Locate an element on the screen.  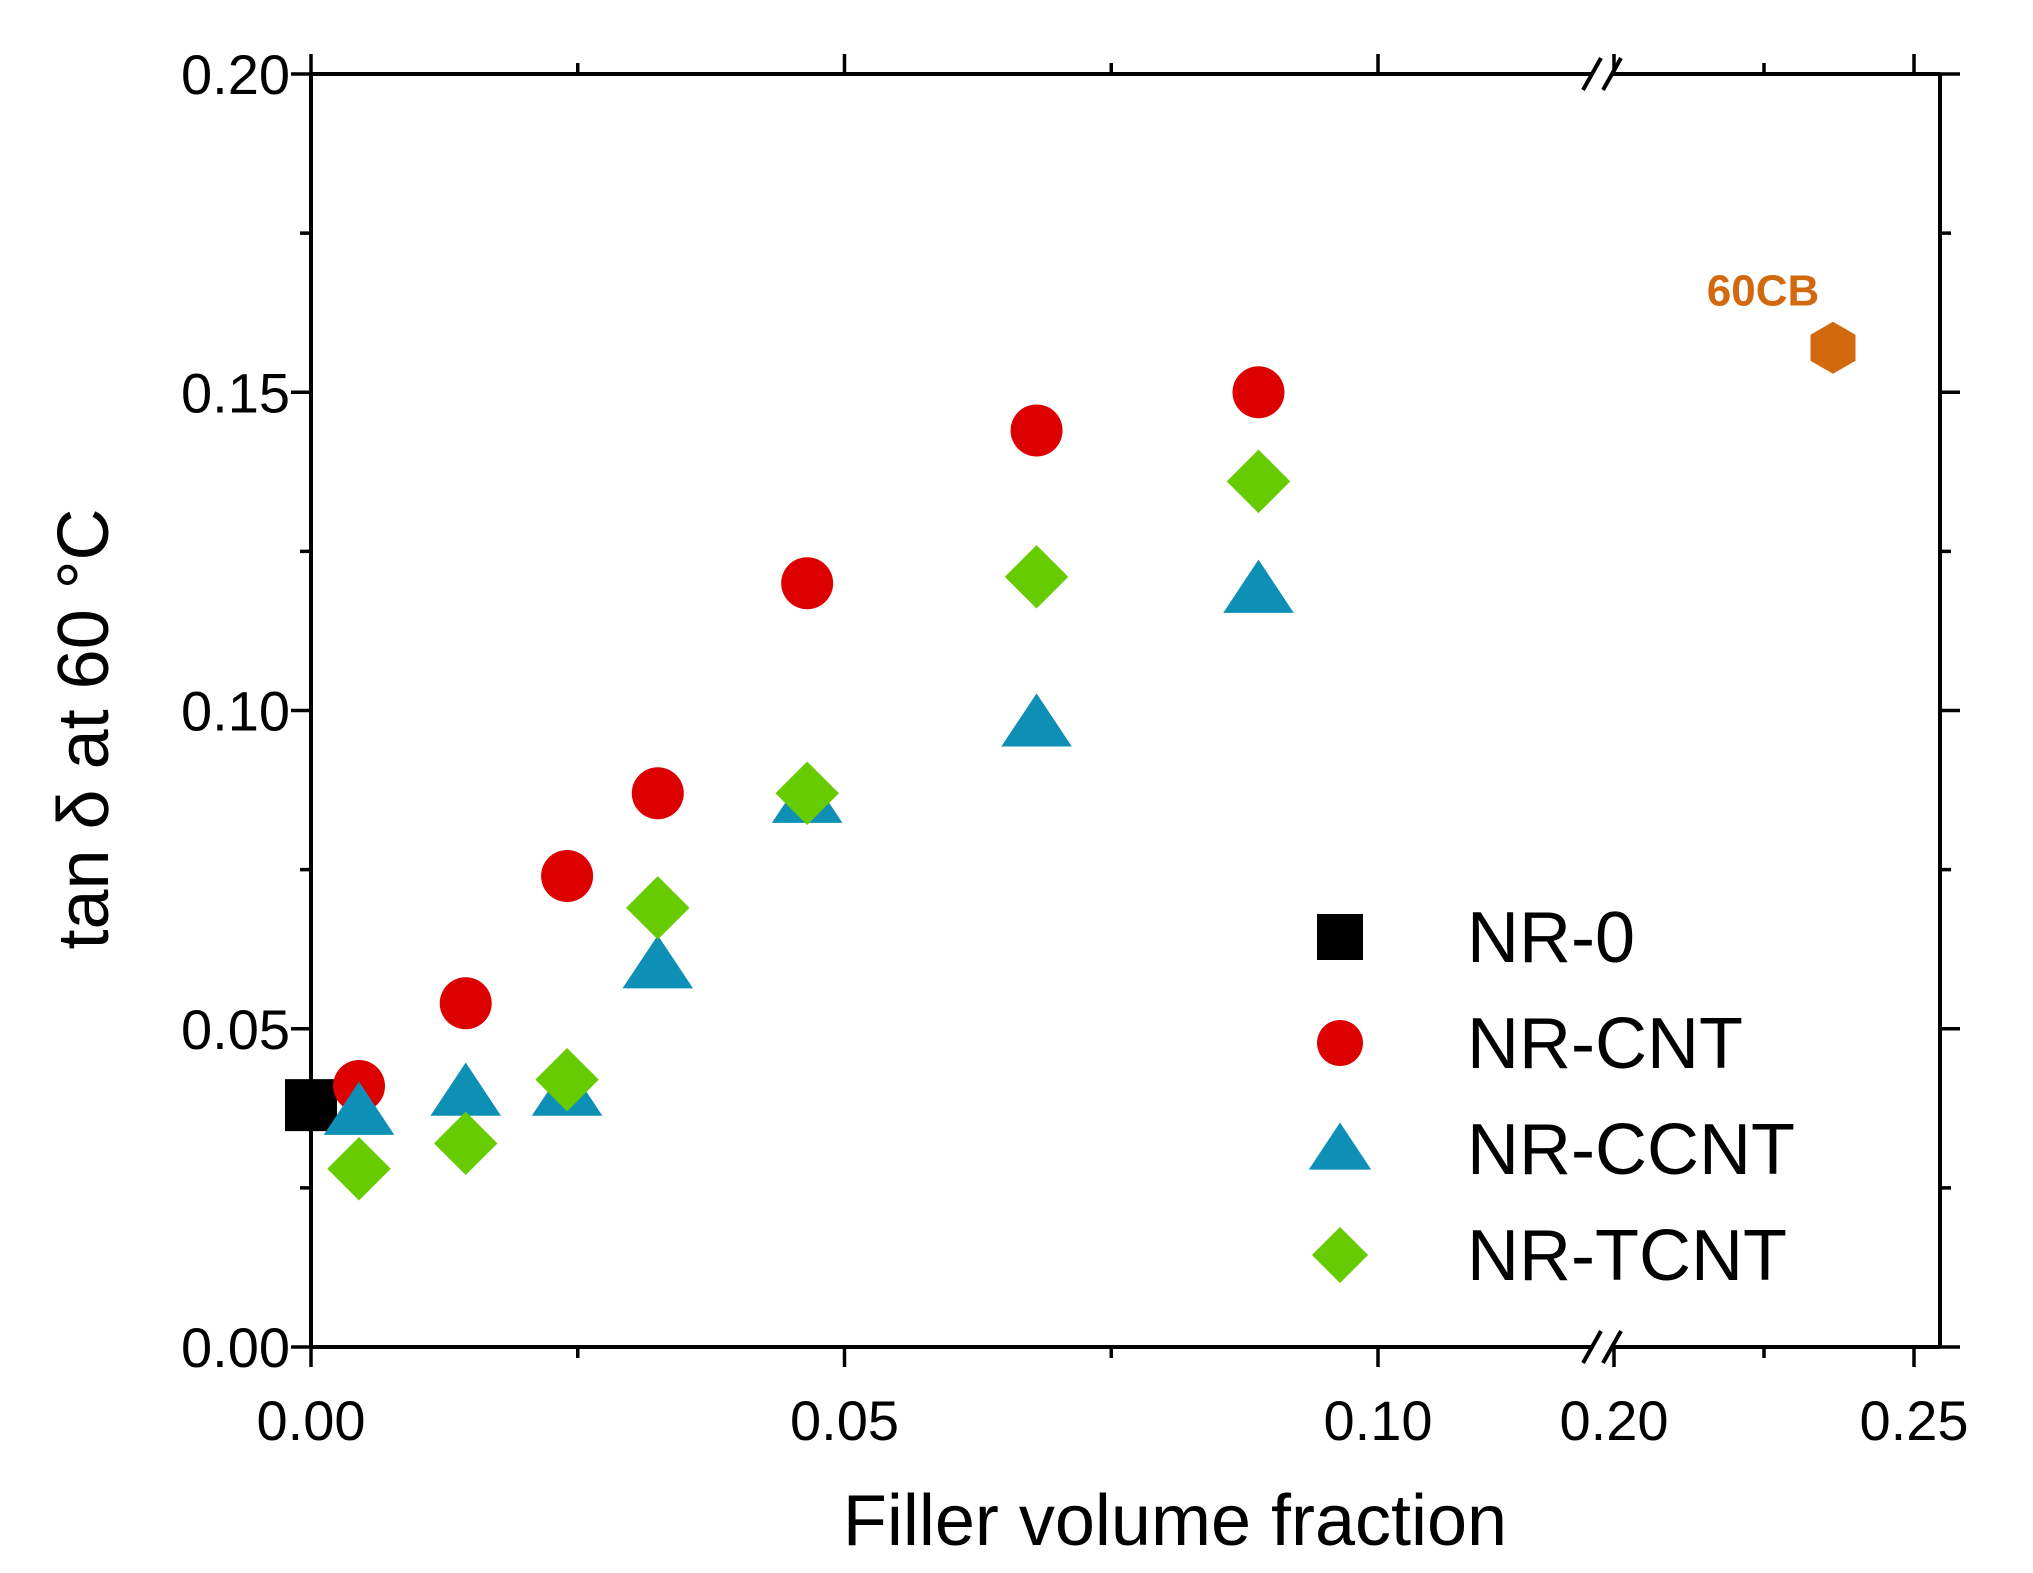
x-tick-labels: 0.00 0.05 0.10 0.20 0.25 is located at coordinates (1113, 1420).